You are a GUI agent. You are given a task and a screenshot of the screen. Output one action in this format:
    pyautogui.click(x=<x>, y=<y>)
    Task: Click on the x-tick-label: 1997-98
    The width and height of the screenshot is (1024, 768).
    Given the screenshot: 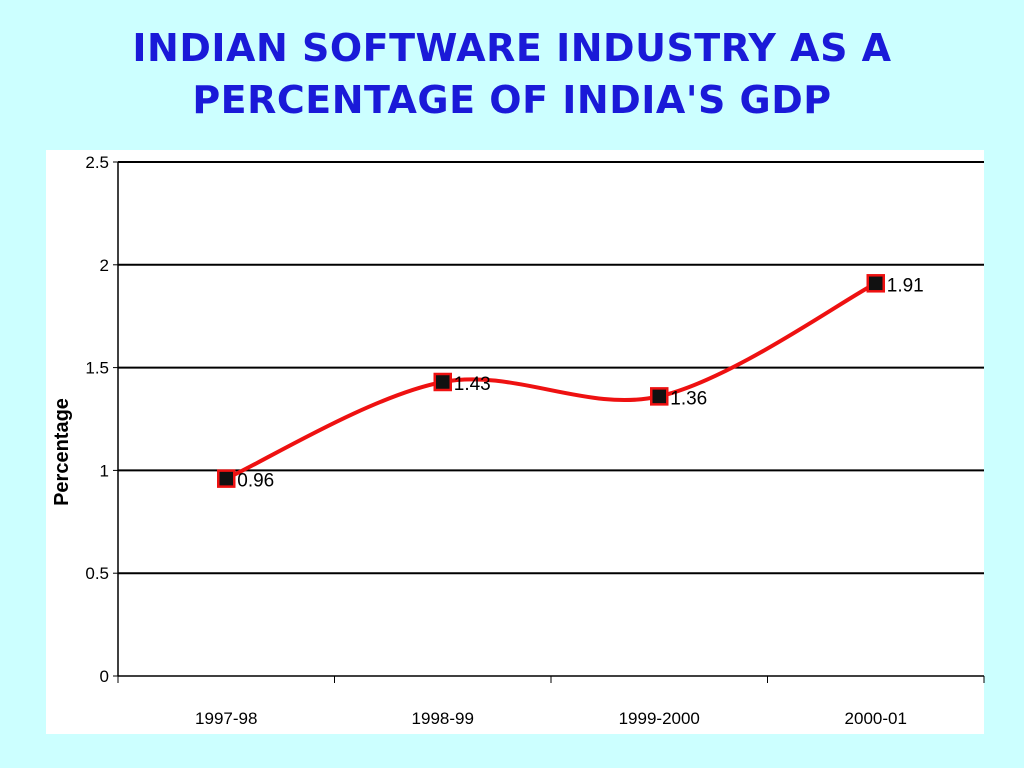 What is the action you would take?
    pyautogui.click(x=226, y=718)
    